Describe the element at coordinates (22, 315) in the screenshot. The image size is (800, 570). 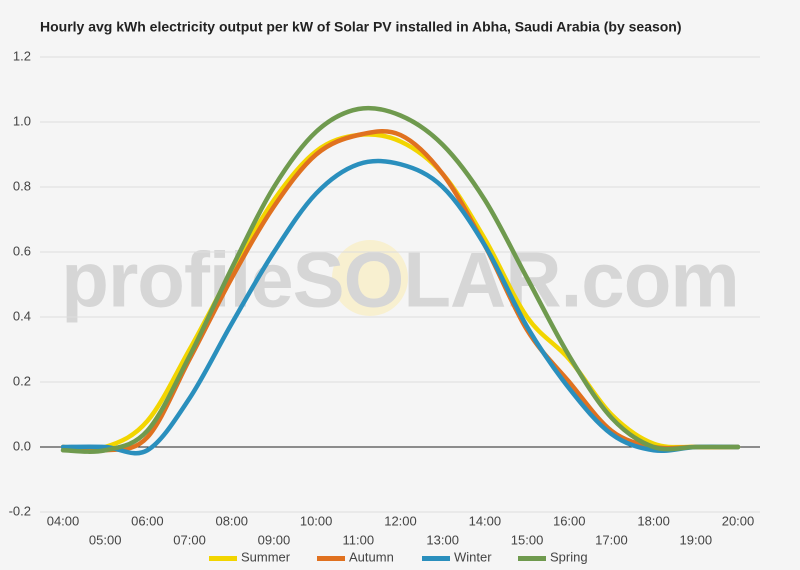
I see `y-tick-label: 0.4` at that location.